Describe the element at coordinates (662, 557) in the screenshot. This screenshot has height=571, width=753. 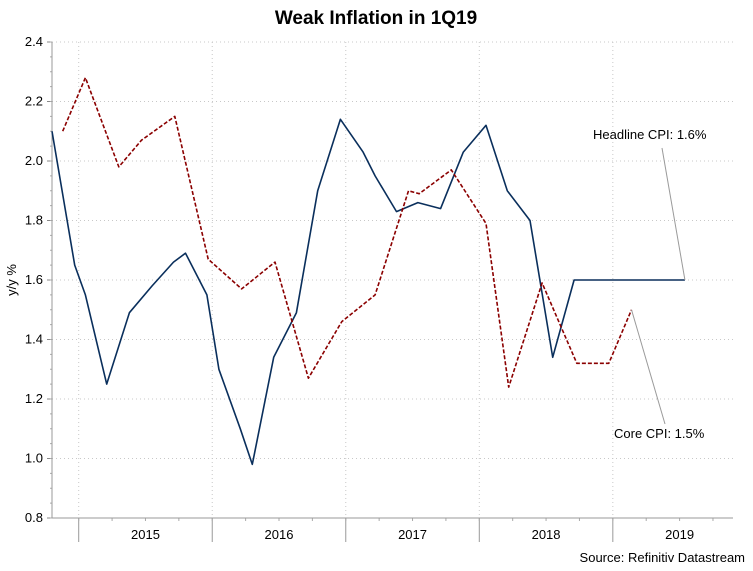
I see `source-note: Source: Refinitiv Datastream` at that location.